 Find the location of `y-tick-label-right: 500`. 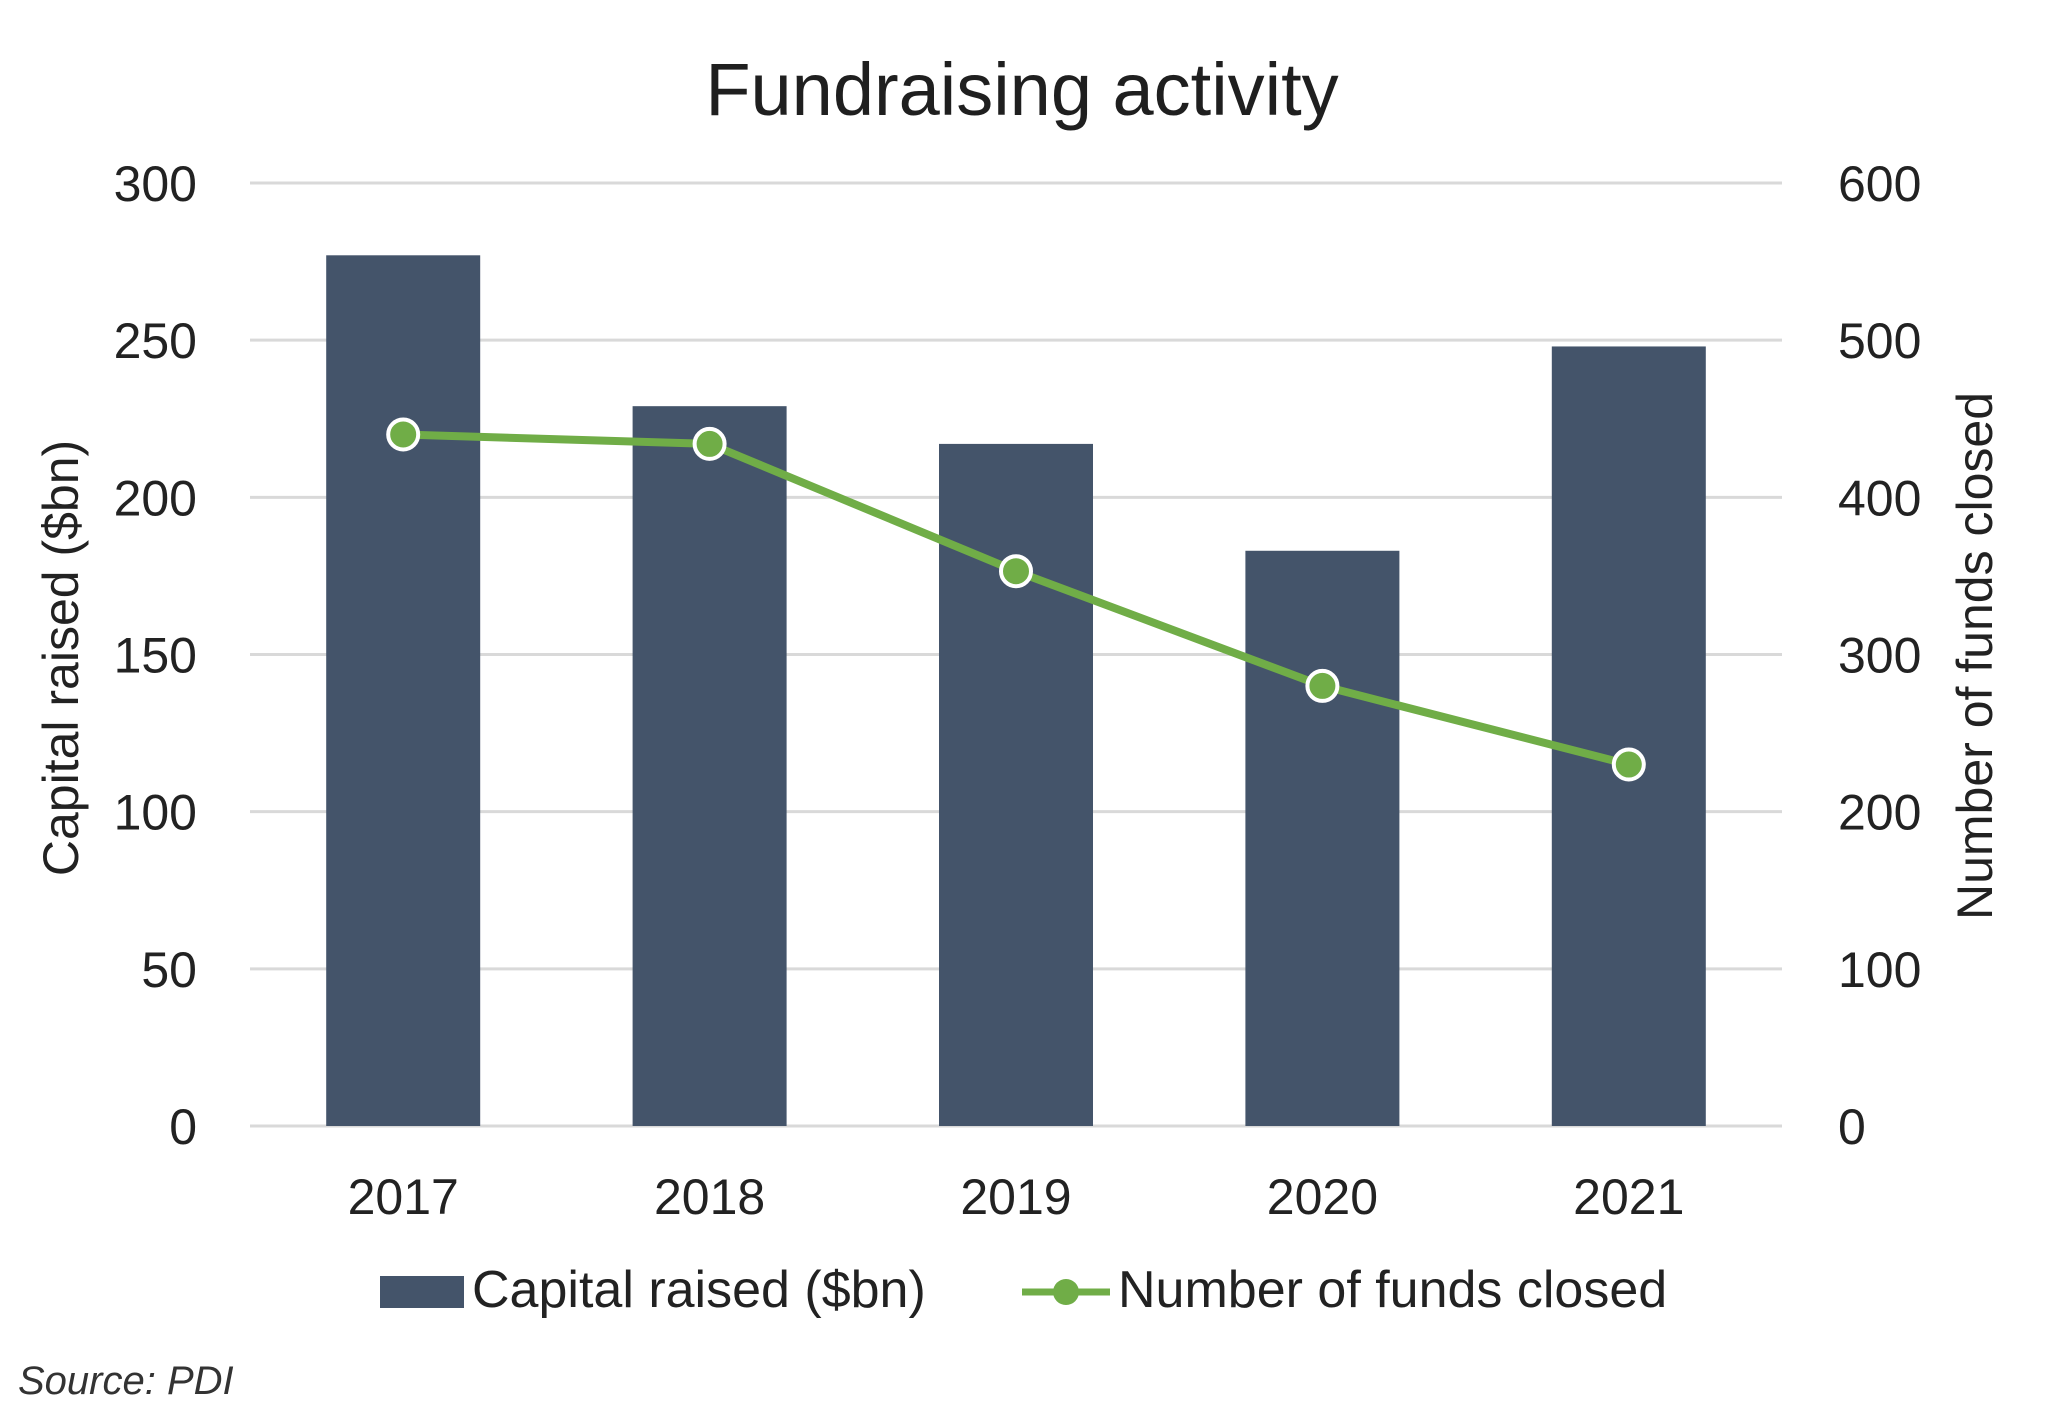

y-tick-label-right: 500 is located at coordinates (1879, 341).